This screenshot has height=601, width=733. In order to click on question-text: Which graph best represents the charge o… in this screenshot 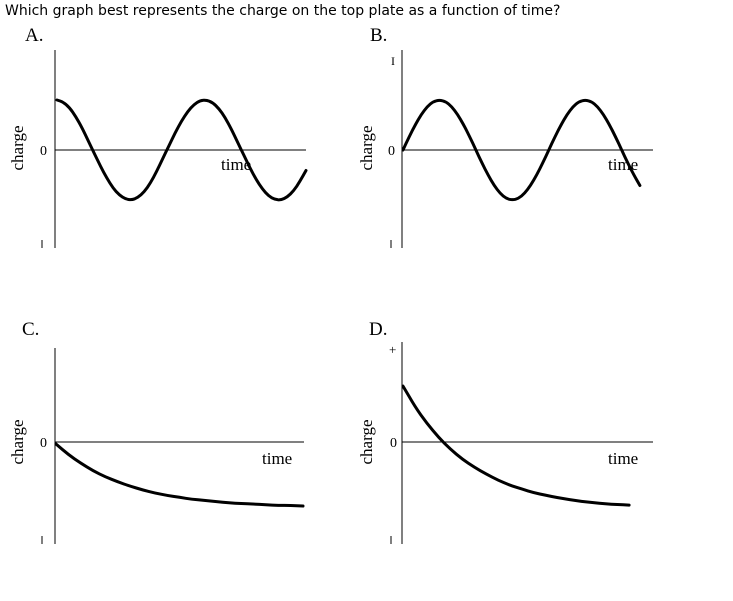, I will do `click(283, 11)`.